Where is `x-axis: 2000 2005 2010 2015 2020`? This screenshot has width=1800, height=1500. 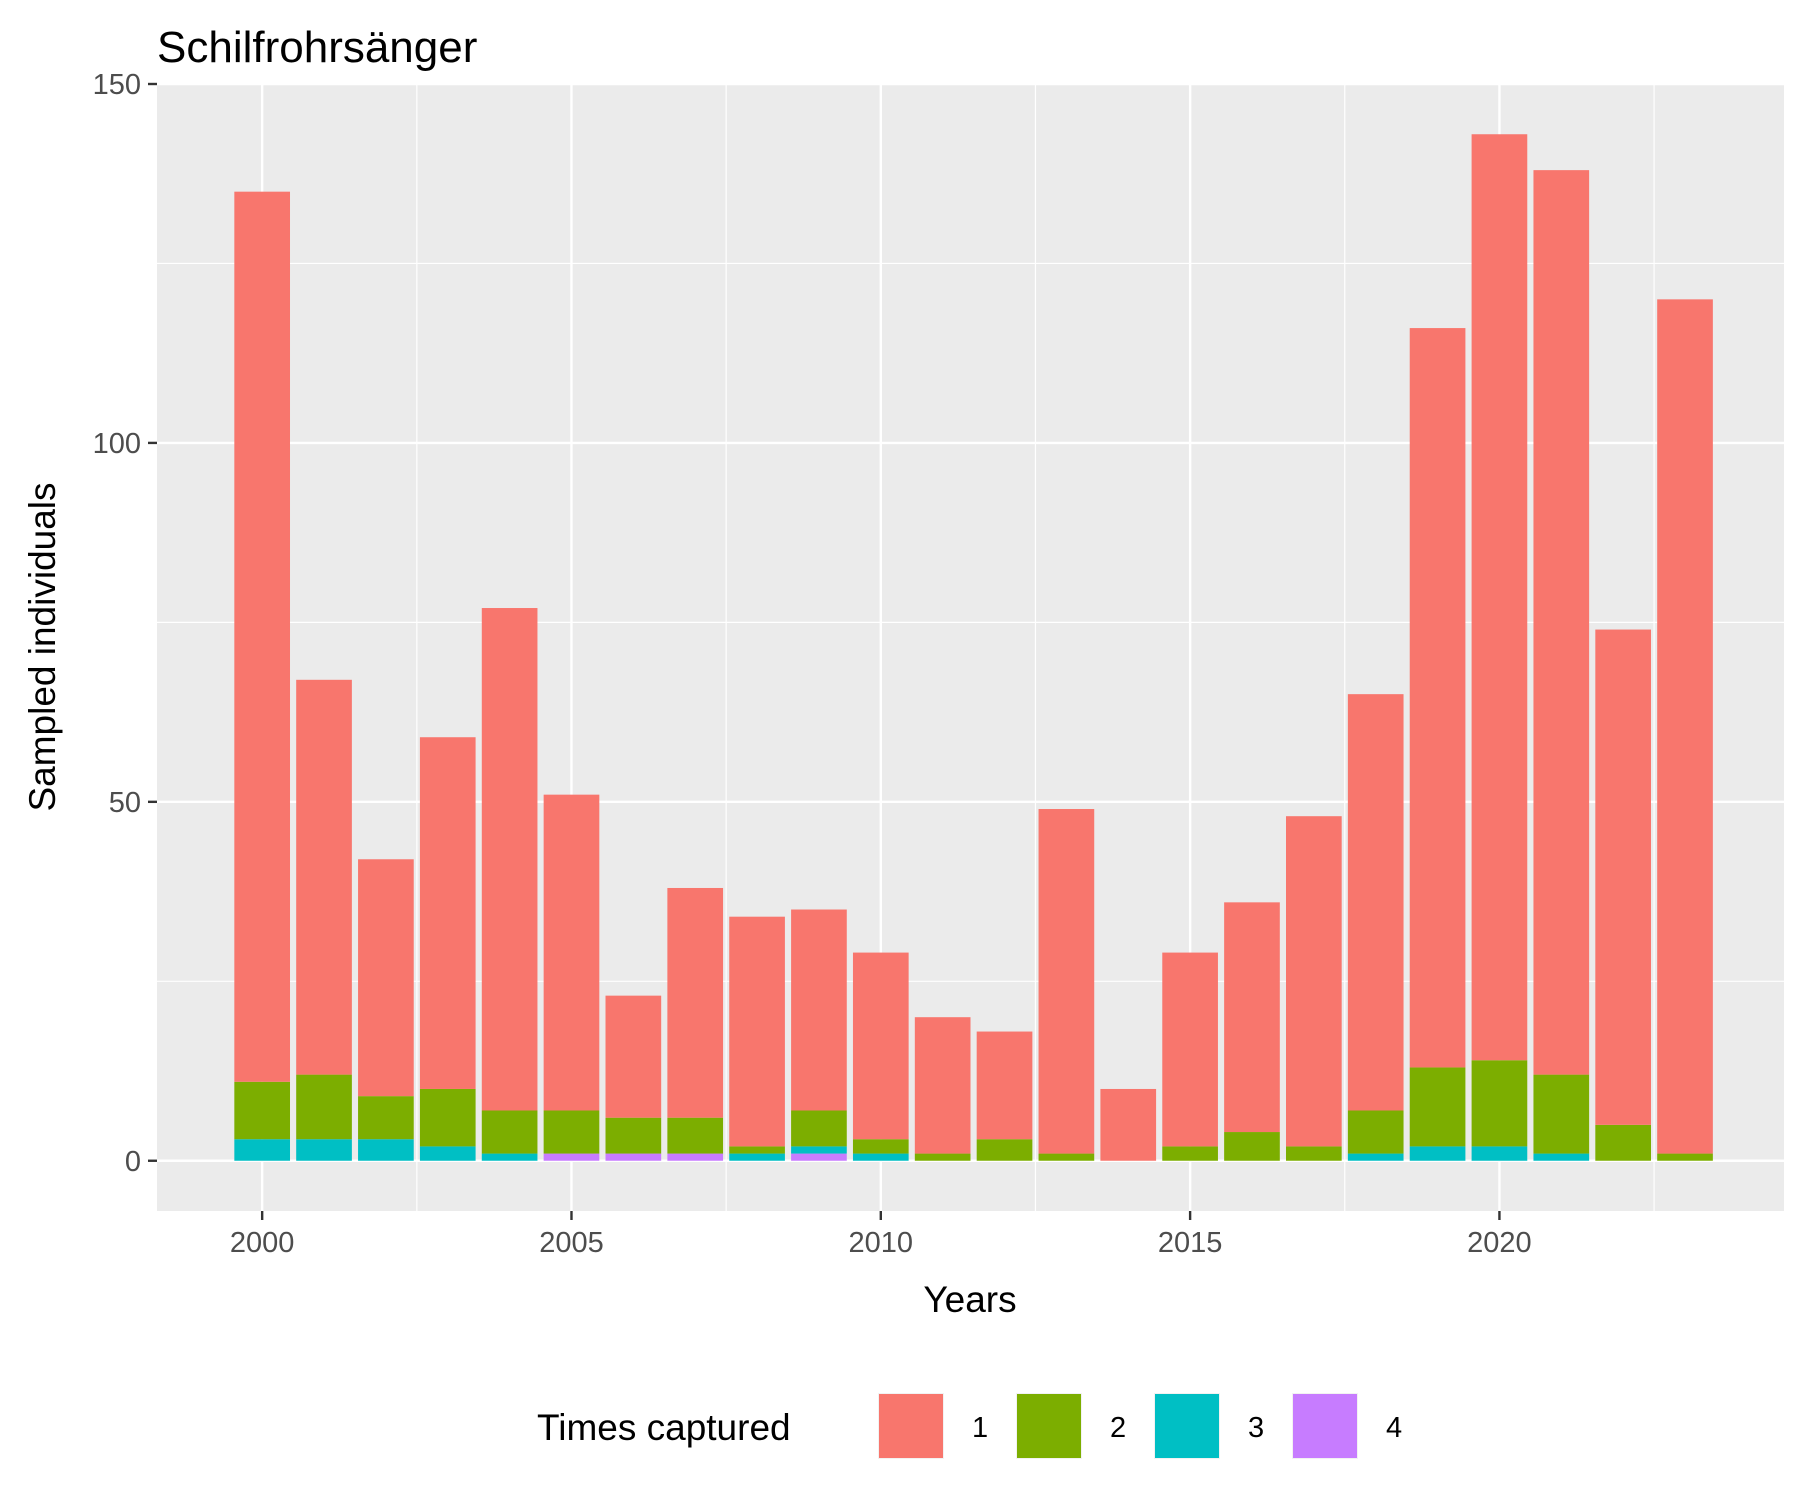
x-axis: 2000 2005 2010 2015 2020 is located at coordinates (881, 1235).